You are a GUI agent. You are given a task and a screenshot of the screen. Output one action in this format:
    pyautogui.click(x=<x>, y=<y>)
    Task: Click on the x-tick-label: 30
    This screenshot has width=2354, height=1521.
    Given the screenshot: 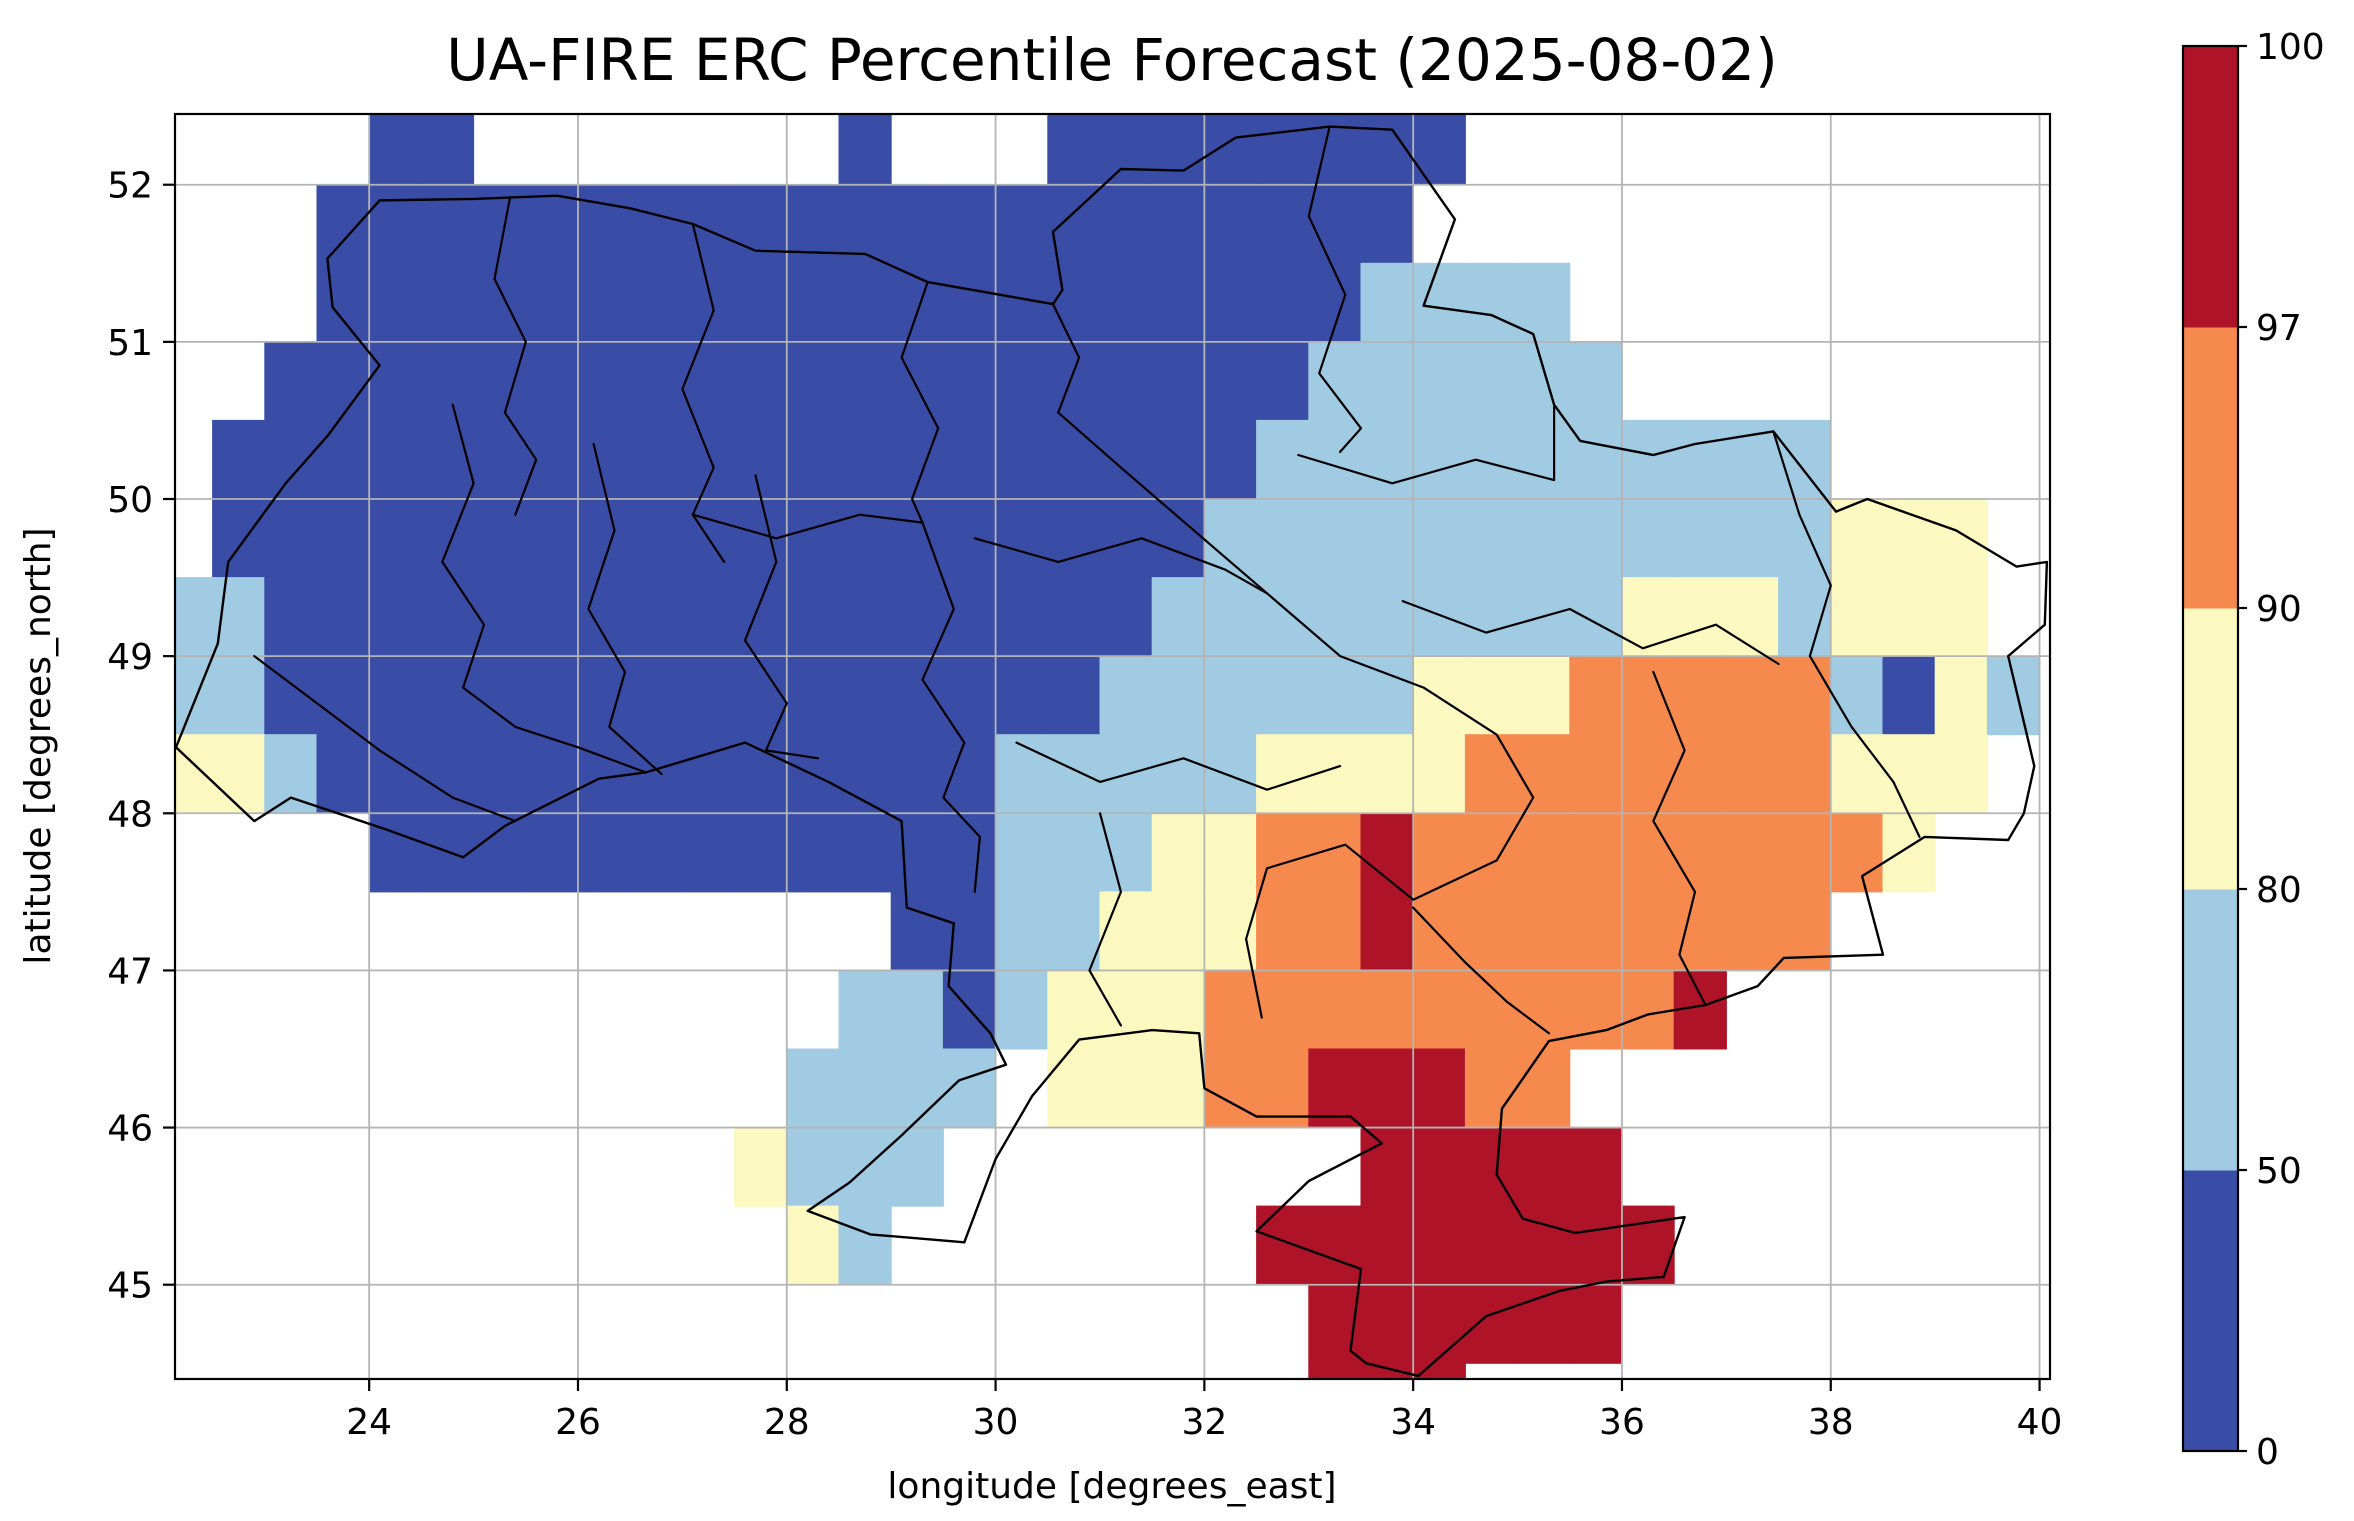 What is the action you would take?
    pyautogui.click(x=996, y=1422)
    